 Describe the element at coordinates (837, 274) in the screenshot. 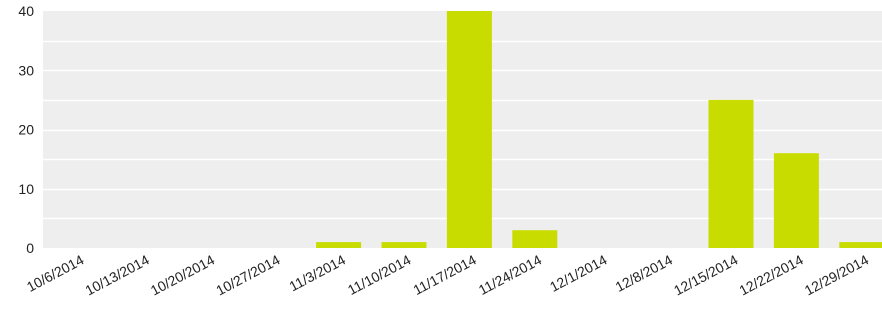

I see `x-tick-label: 12/29/2014` at that location.